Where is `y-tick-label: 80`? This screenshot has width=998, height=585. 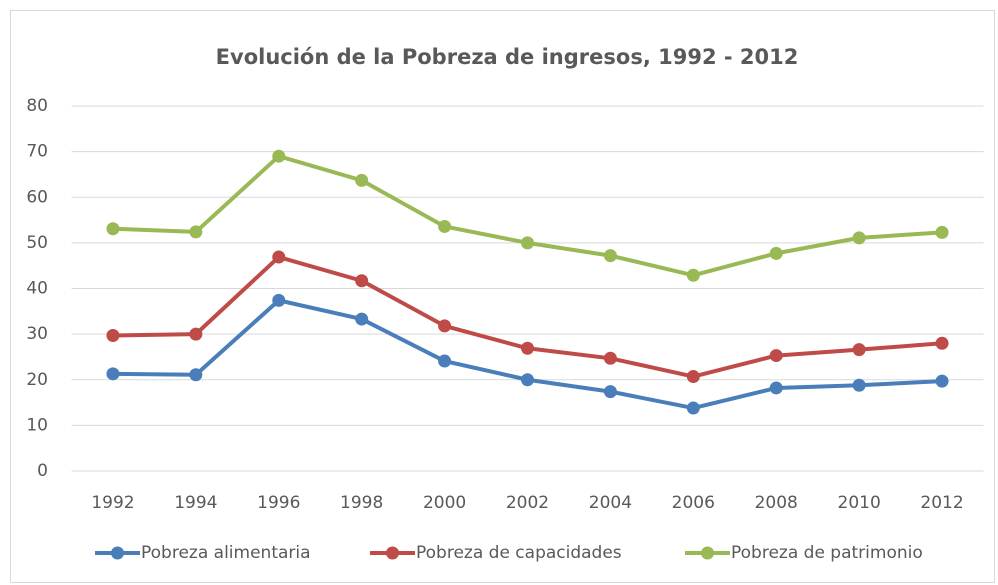 y-tick-label: 80 is located at coordinates (37, 106).